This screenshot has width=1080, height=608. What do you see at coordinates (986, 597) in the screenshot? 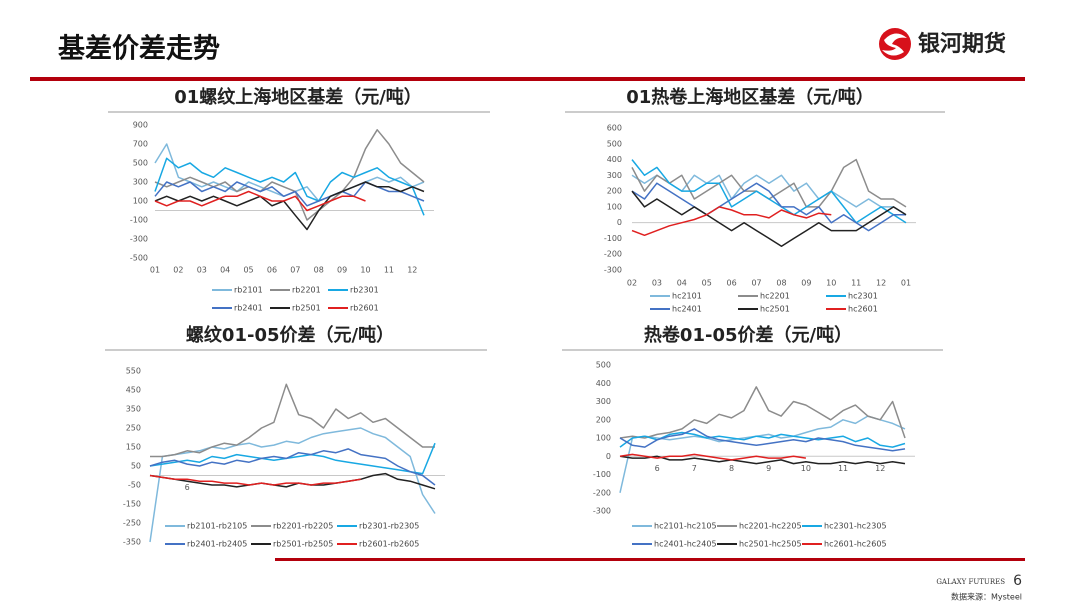
I see `source: 数据来源：Mysteel` at bounding box center [986, 597].